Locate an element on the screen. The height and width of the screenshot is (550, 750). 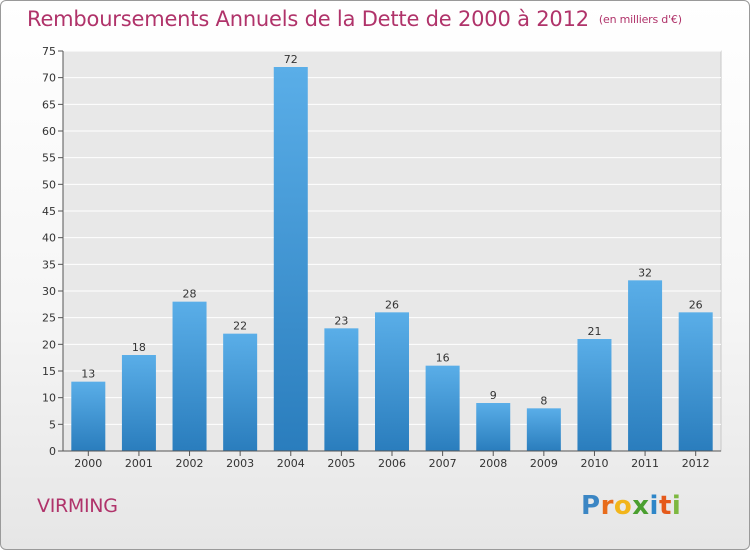
x-tick-label-2004: 2004 is located at coordinates (291, 463).